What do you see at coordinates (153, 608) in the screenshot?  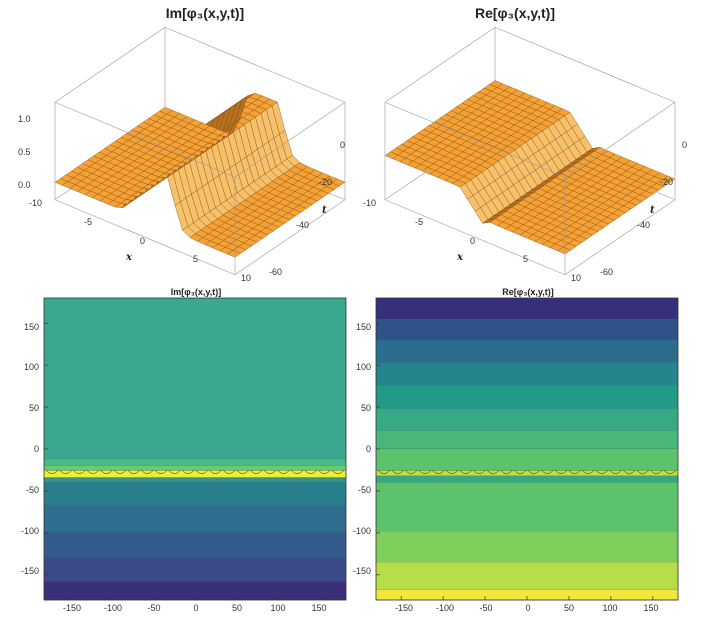 I see `plot3-x-tick: -50` at bounding box center [153, 608].